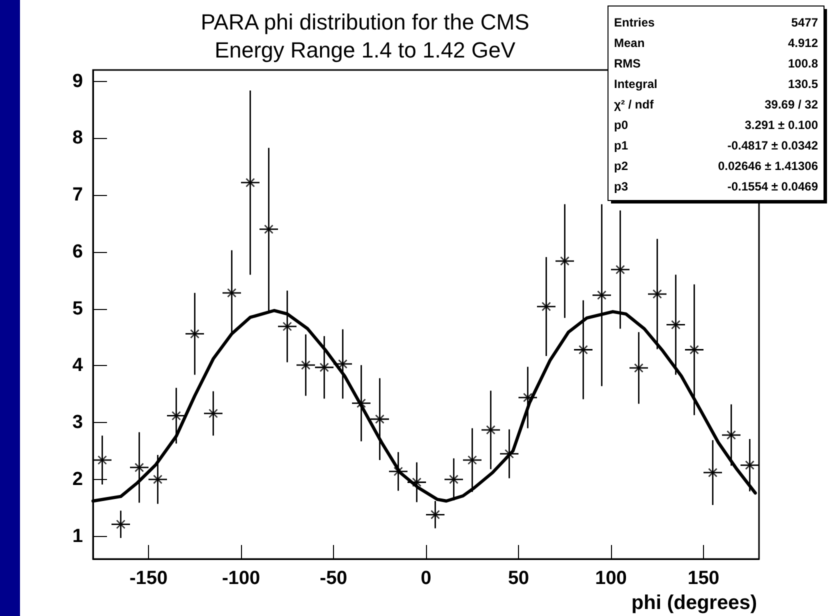 The image size is (831, 616). Describe the element at coordinates (241, 578) in the screenshot. I see `x-tick-label: -100` at that location.